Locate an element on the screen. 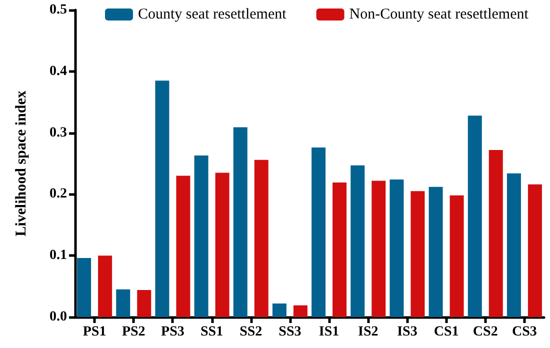 Image resolution: width=550 pixels, height=348 pixels. x-tick-label: IS1 is located at coordinates (329, 332).